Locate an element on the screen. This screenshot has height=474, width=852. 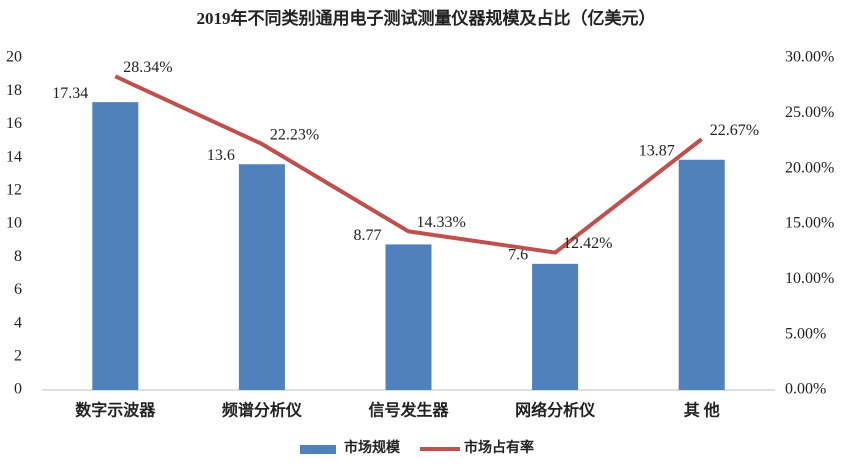
x-tick-label: 频谱分析仪 is located at coordinates (262, 410).